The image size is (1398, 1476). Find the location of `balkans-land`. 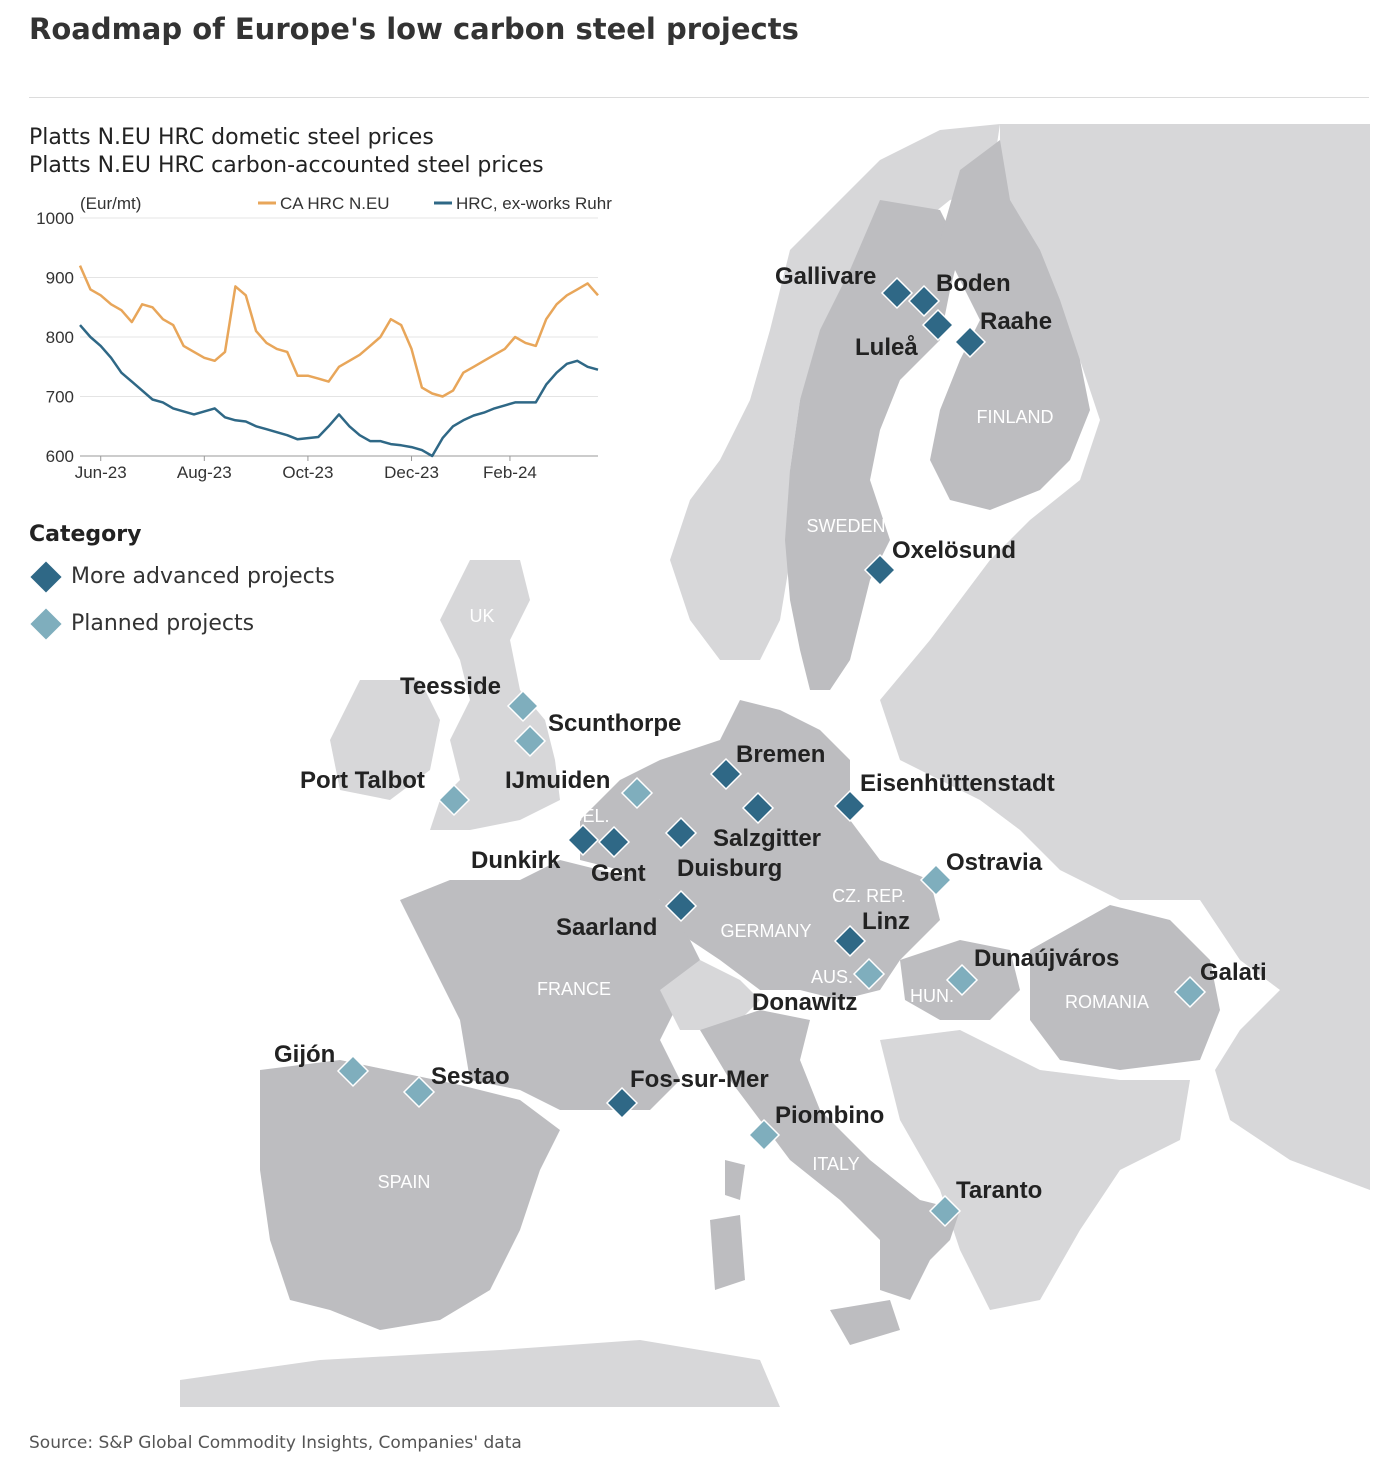

balkans-land is located at coordinates (1035, 1170).